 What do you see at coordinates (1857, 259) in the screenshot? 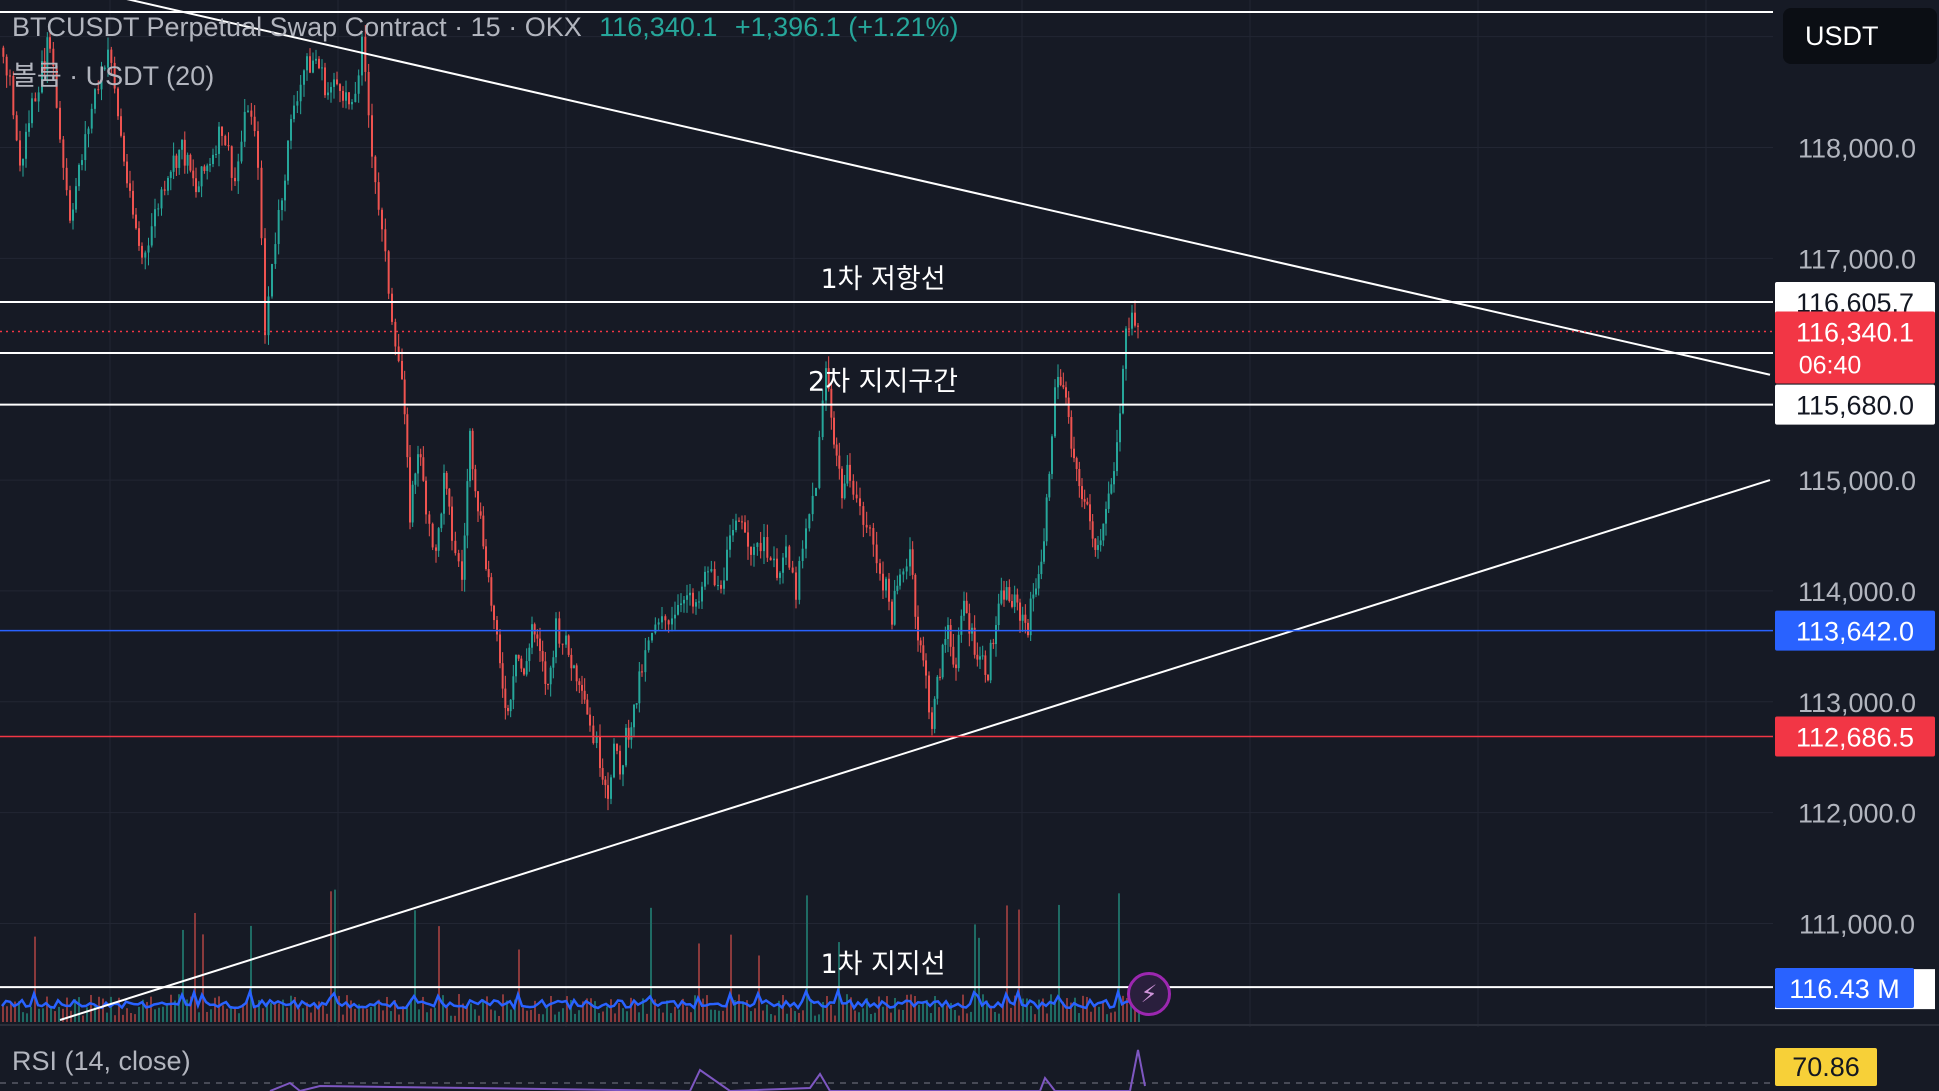
I see `price-tick-label: 117,000.0` at bounding box center [1857, 259].